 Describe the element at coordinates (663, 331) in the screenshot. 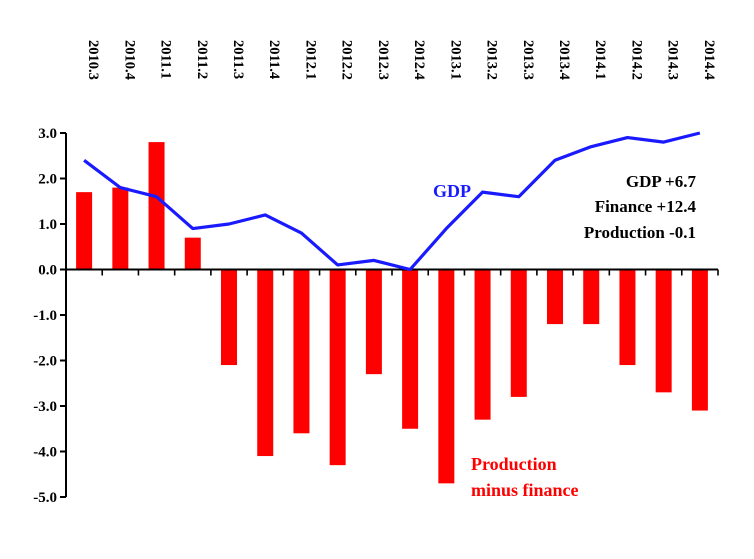

I see `bar-2014.3` at that location.